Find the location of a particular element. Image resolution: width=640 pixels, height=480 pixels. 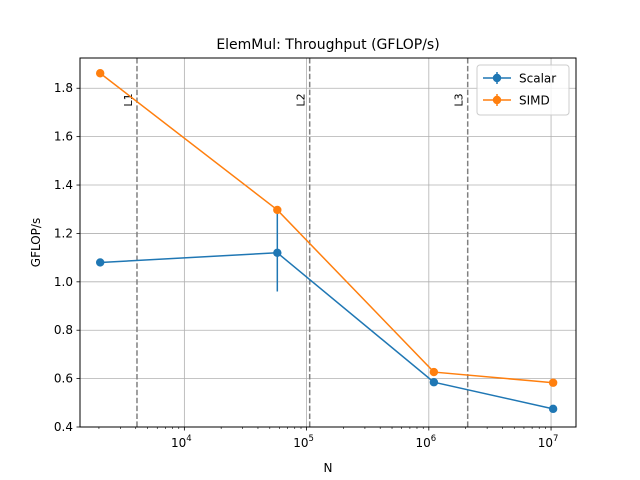

x-tick-exponent: 6 is located at coordinates (433, 439).